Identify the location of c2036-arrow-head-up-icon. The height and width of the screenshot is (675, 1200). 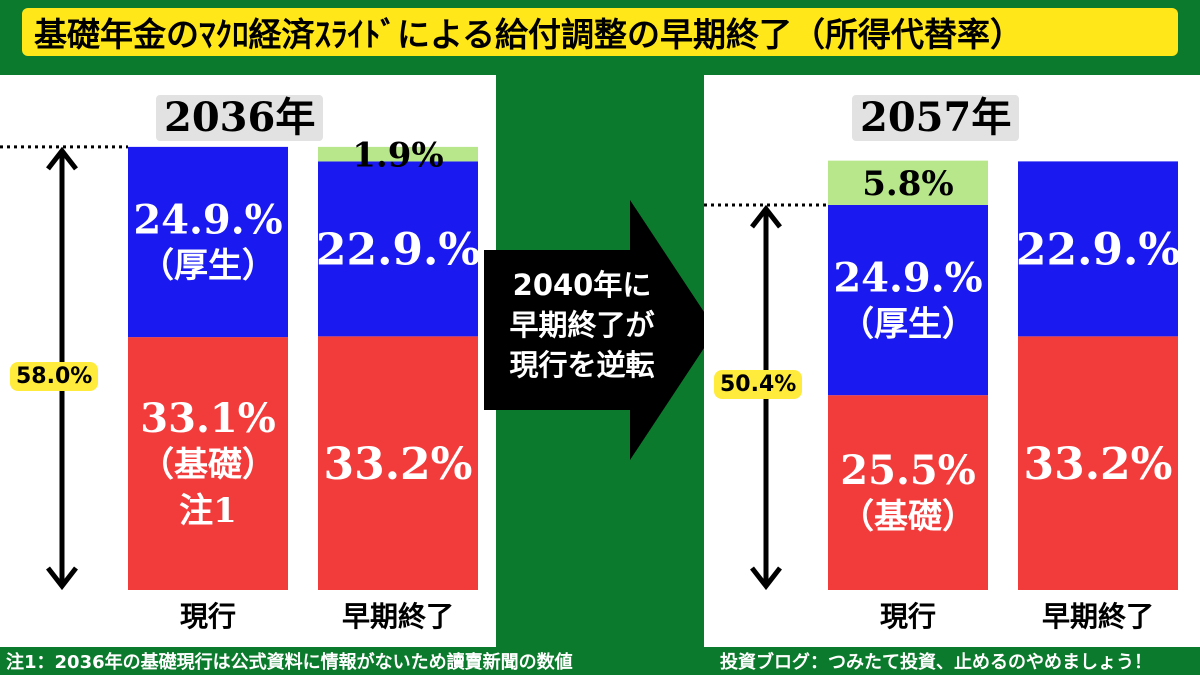
(62, 158).